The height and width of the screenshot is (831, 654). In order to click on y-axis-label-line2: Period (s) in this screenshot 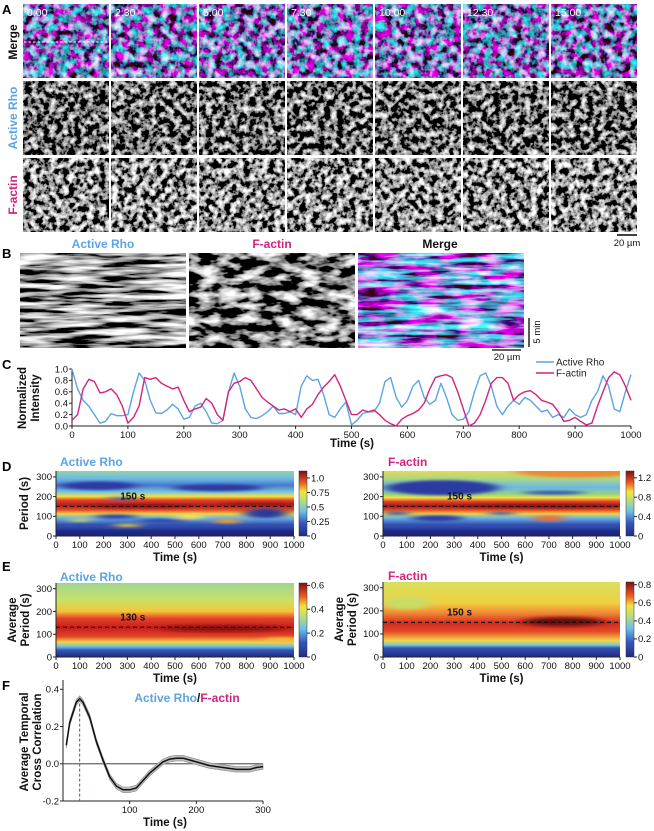, I will do `click(353, 619)`.